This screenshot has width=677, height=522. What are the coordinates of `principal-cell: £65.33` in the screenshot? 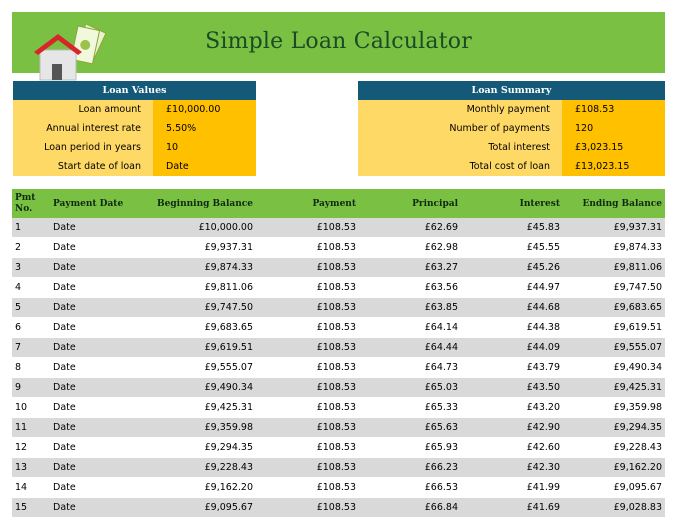 It's located at (410, 407).